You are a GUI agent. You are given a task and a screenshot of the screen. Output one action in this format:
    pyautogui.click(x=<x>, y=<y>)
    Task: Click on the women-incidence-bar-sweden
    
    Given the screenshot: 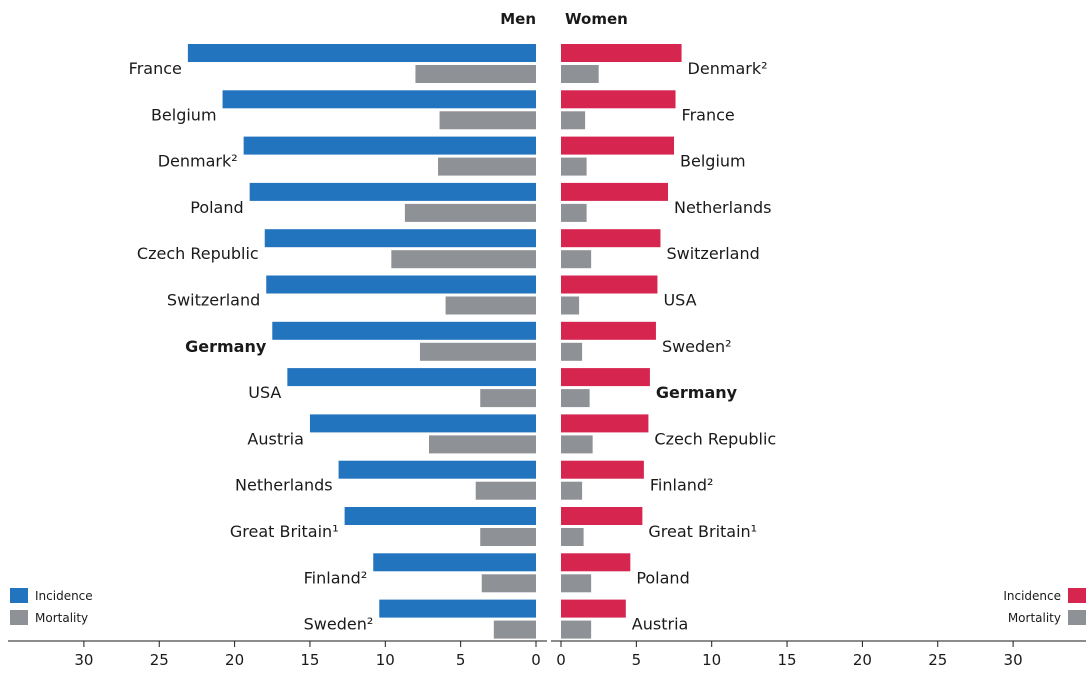 What is the action you would take?
    pyautogui.click(x=608, y=330)
    